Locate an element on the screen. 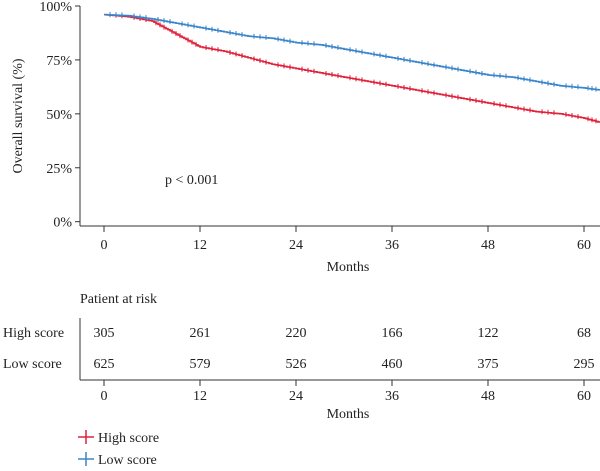 The height and width of the screenshot is (471, 600). risk-cell: 526 is located at coordinates (296, 364).